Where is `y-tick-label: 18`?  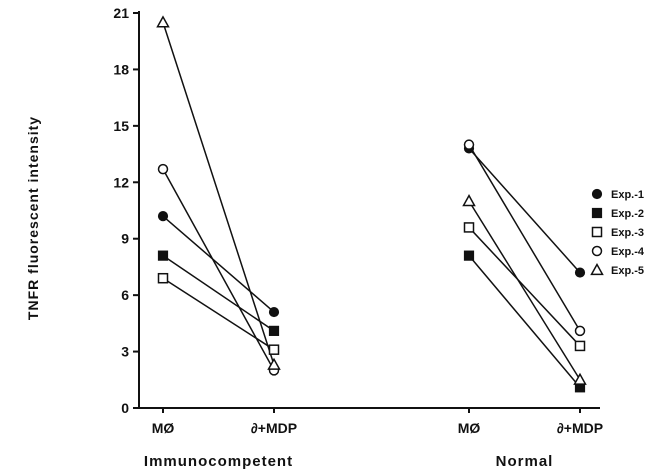
y-tick-label: 18 is located at coordinates (121, 69).